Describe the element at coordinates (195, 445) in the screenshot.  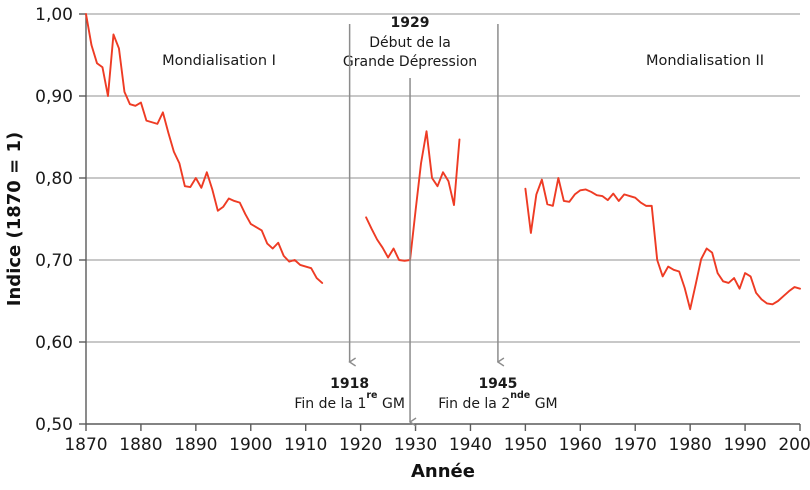
I see `x-tick-label: 1890` at that location.